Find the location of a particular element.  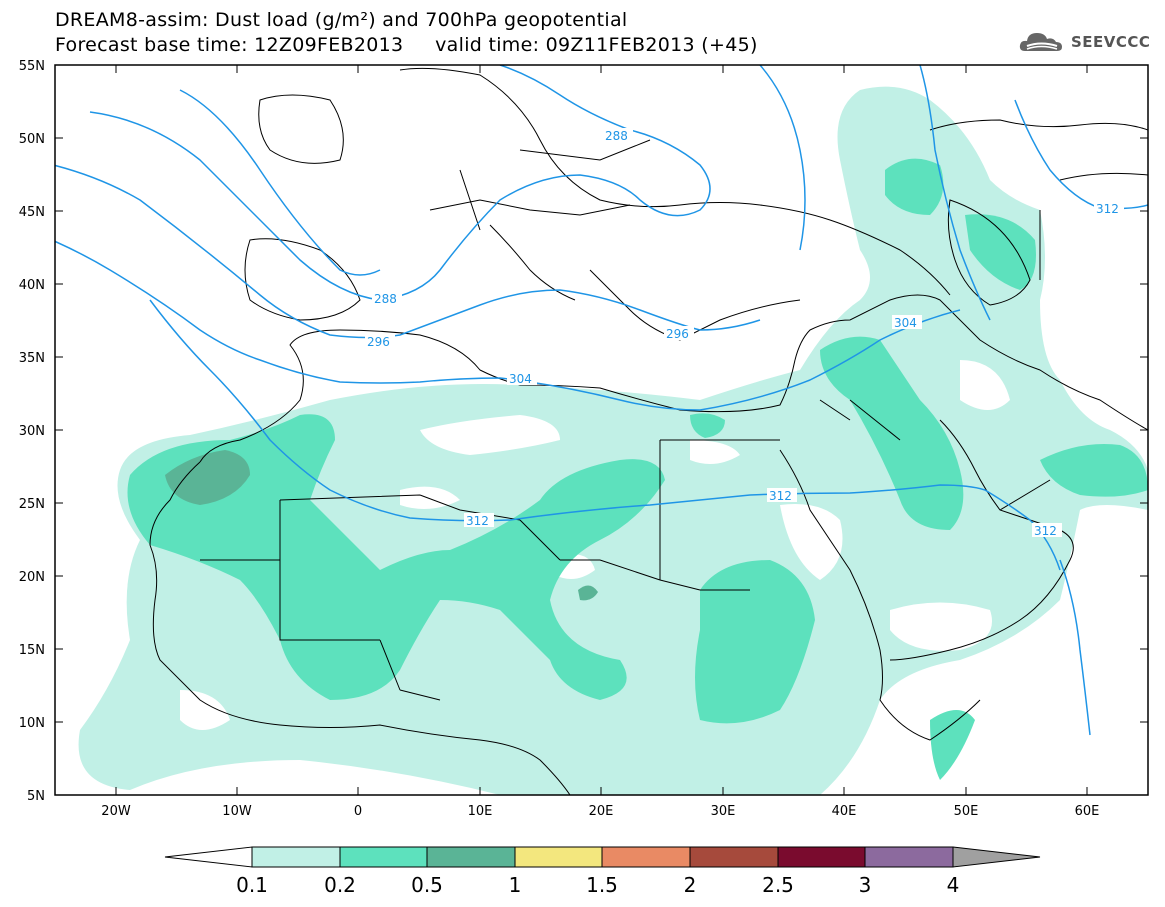

colorbar is located at coordinates (602, 857).